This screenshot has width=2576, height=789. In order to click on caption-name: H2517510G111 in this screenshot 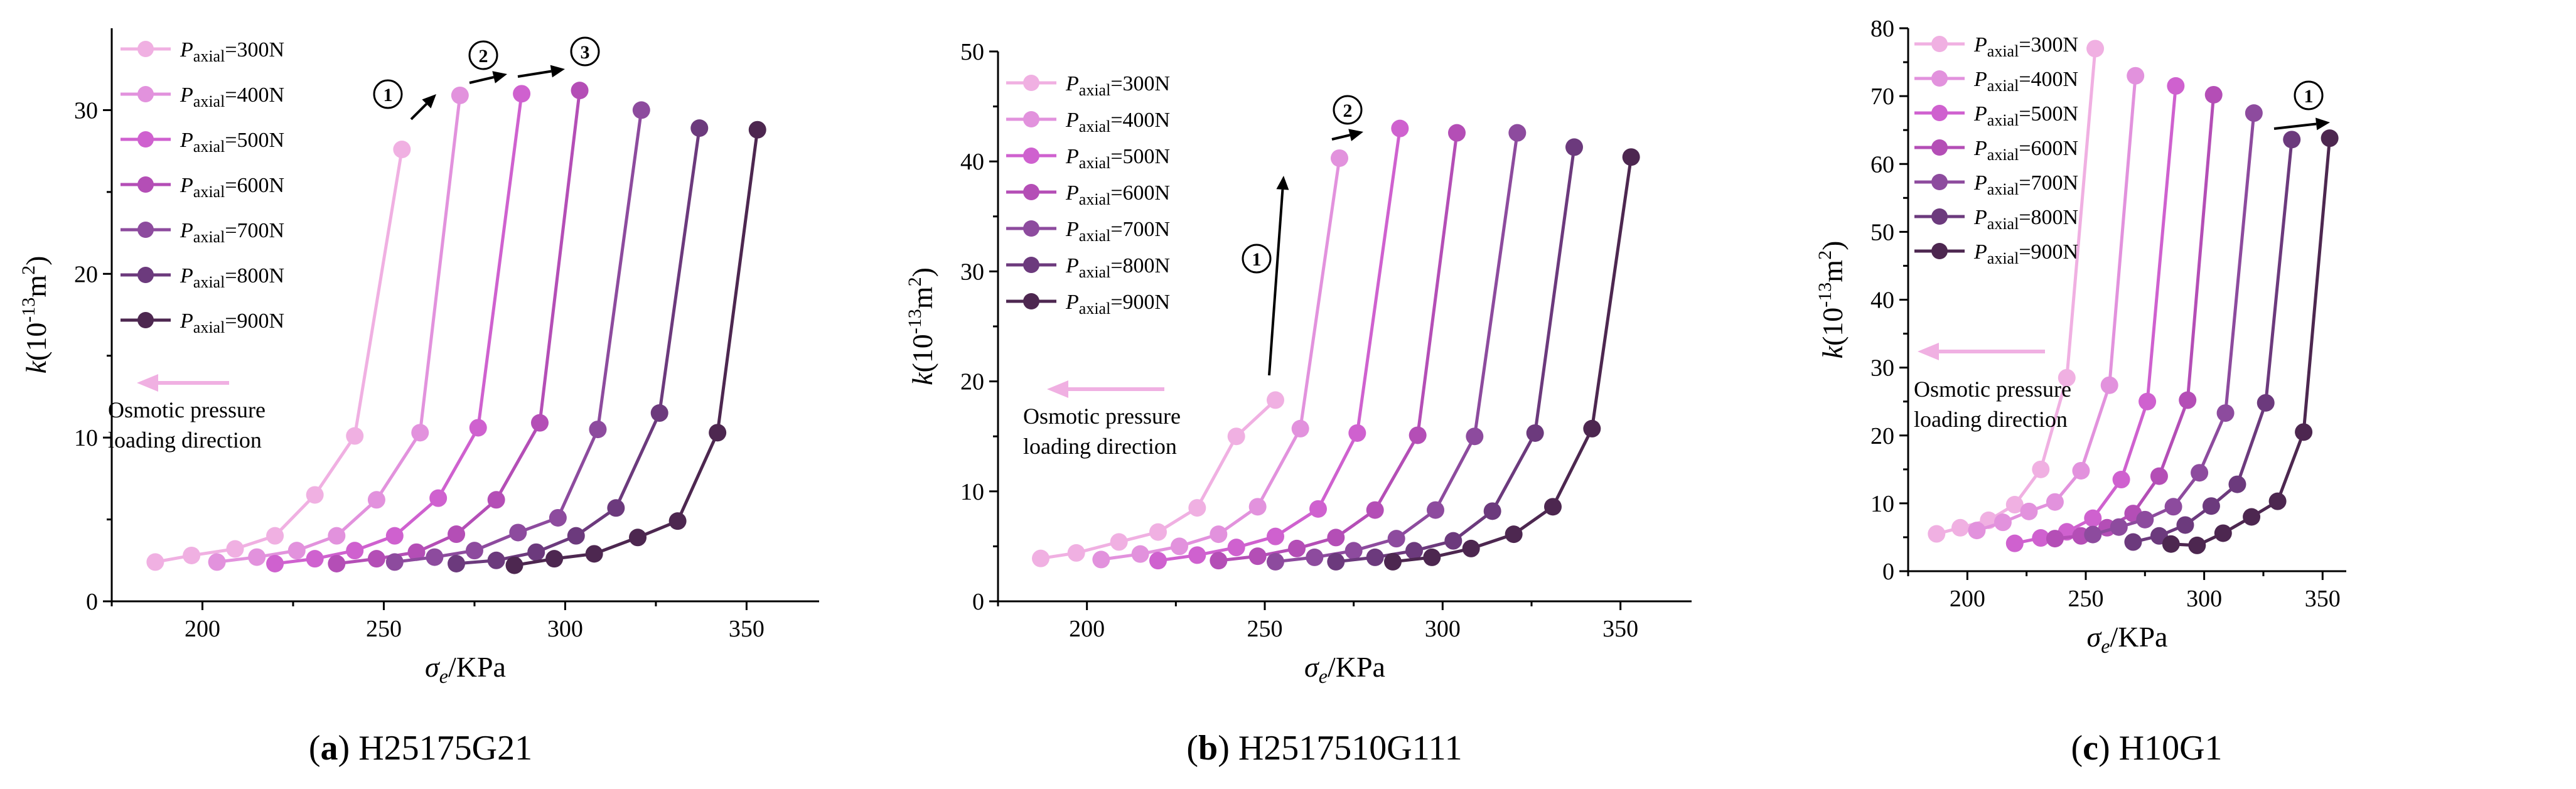, I will do `click(1350, 749)`.